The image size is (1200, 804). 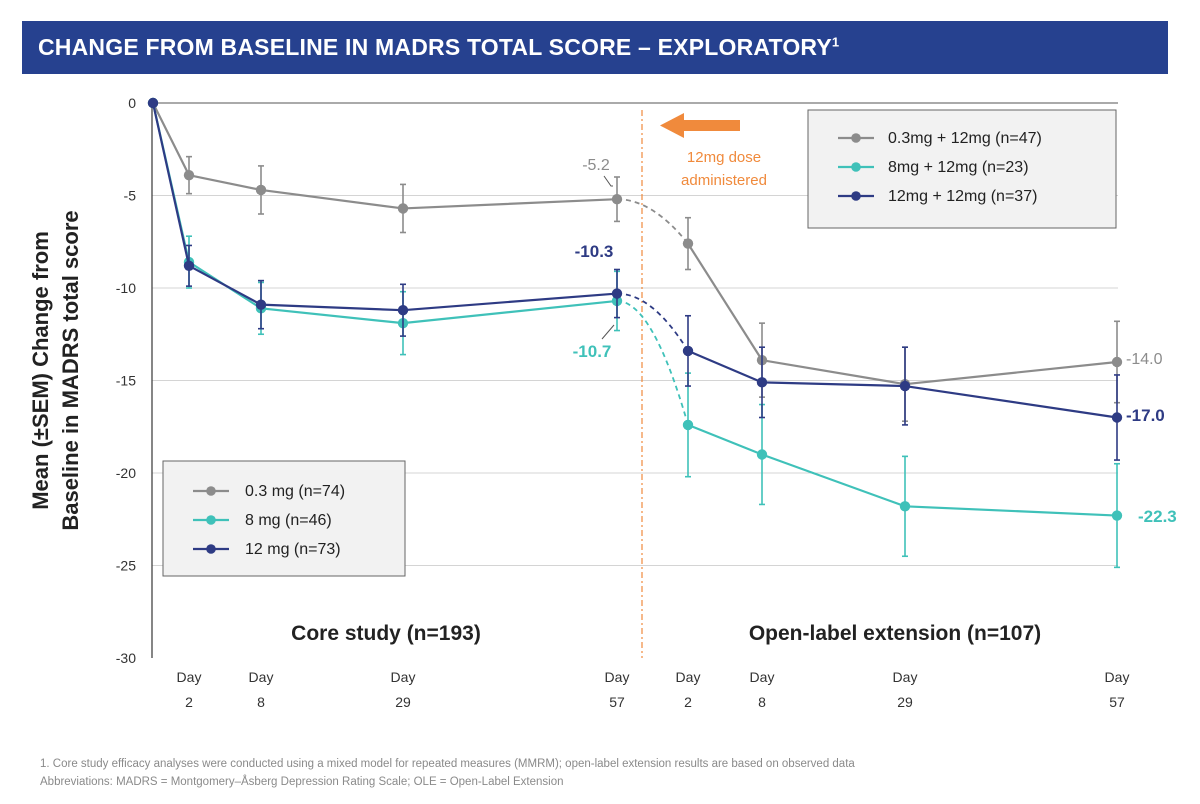 What do you see at coordinates (126, 381) in the screenshot?
I see `y-tick-label: -15` at bounding box center [126, 381].